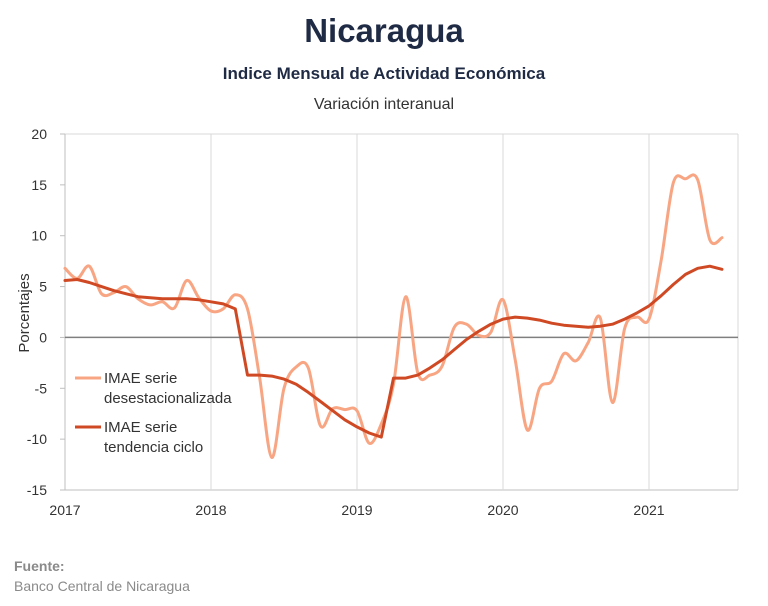 Image resolution: width=768 pixels, height=606 pixels. What do you see at coordinates (39, 134) in the screenshot?
I see `y-tick-label: 20` at bounding box center [39, 134].